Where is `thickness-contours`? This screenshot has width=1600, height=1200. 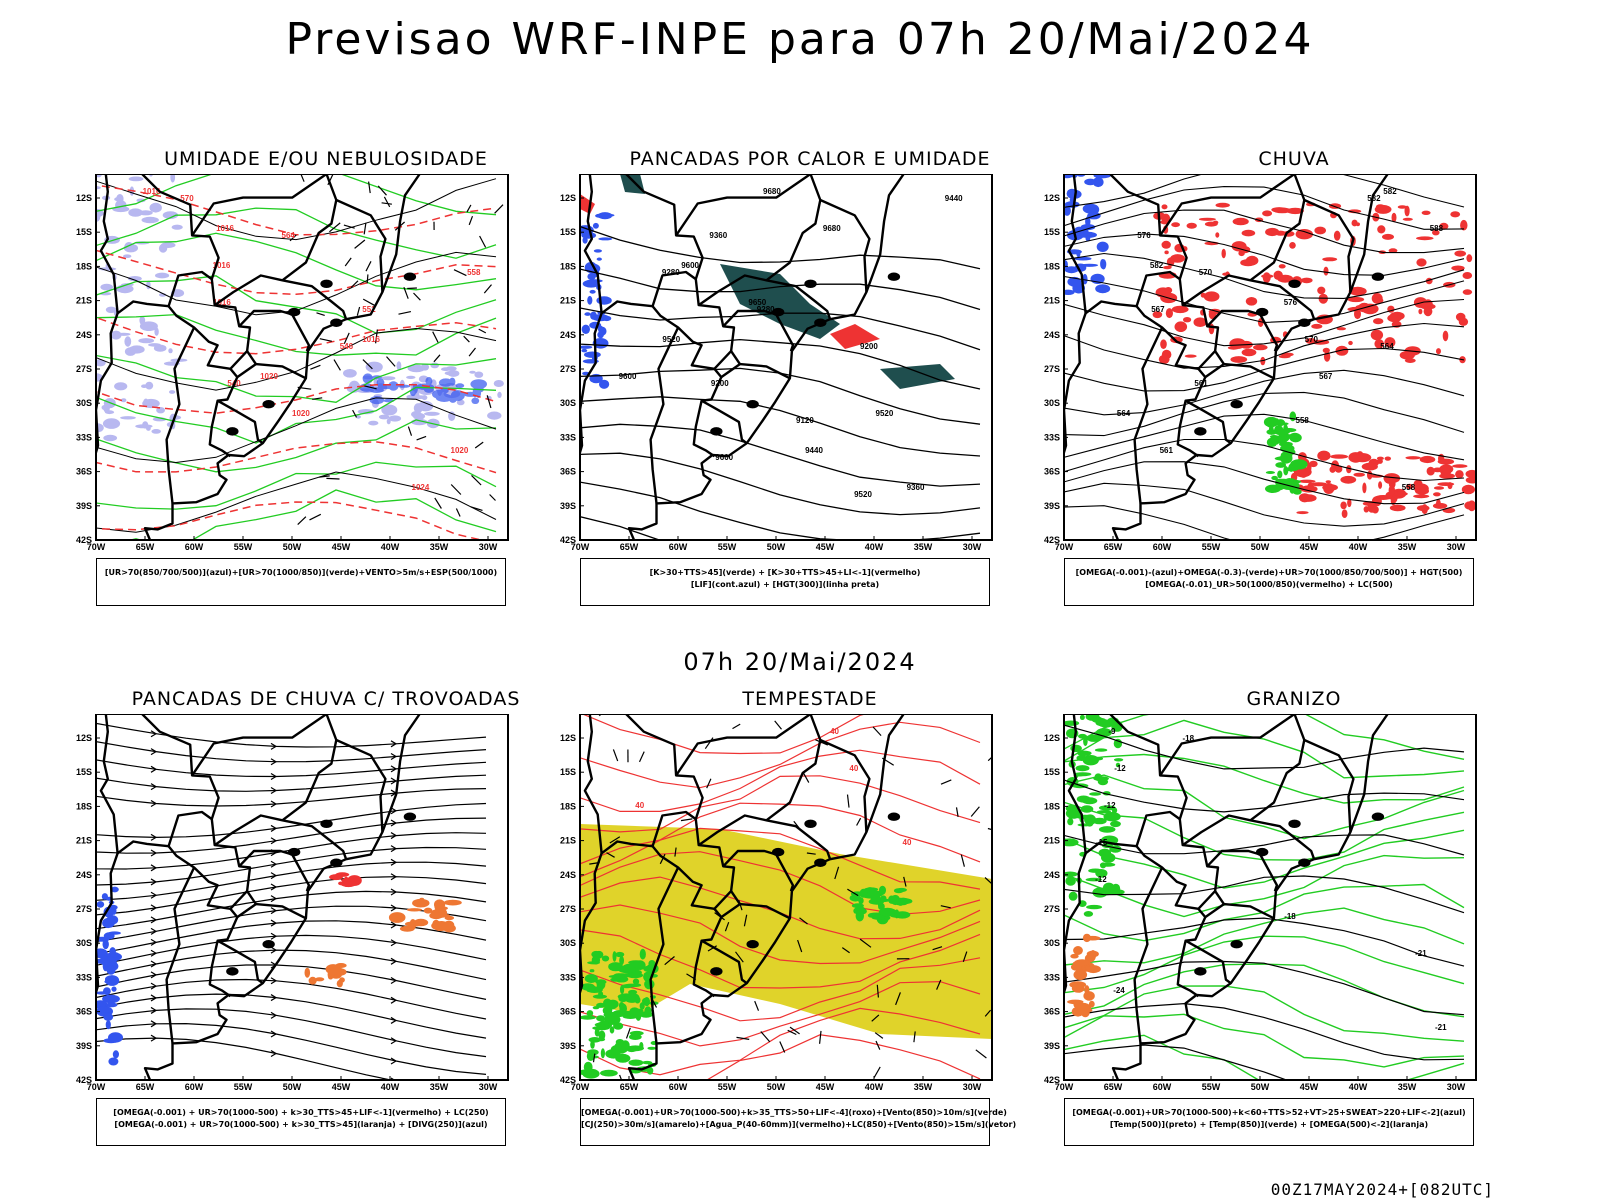
thickness-contours is located at coordinates (296, 362).